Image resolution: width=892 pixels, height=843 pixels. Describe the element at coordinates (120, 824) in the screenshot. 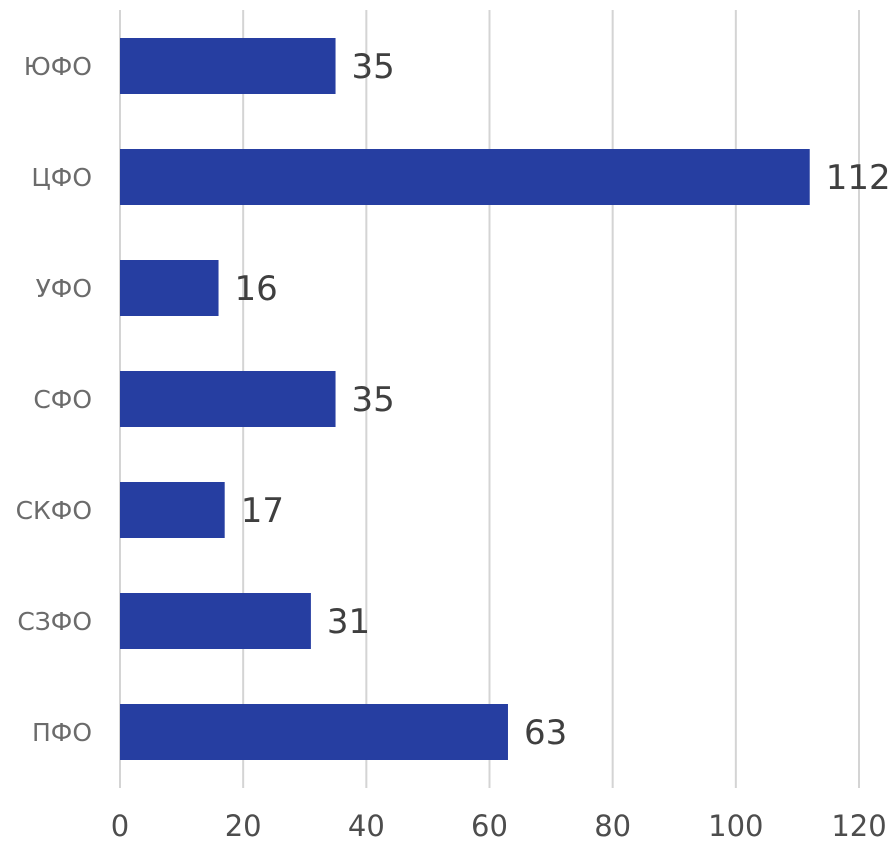

I see `x-tick-label-0: 0` at that location.